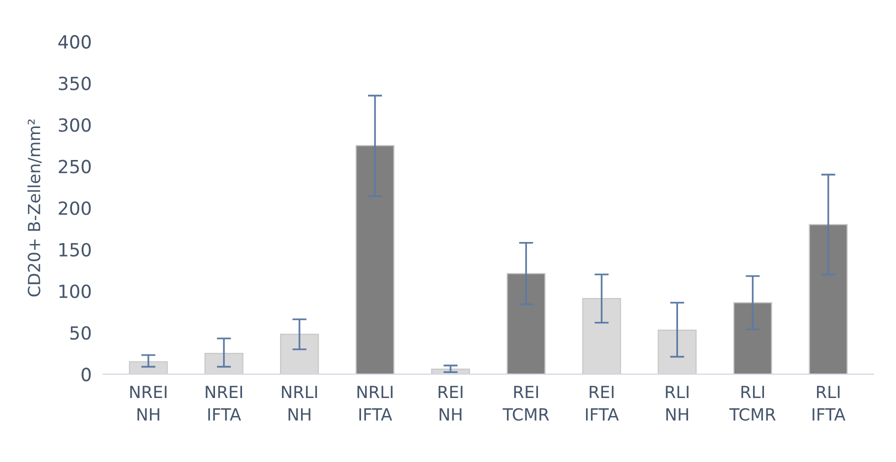  What do you see at coordinates (752, 403) in the screenshot?
I see `x-tick-label: RLI TCMR` at bounding box center [752, 403].